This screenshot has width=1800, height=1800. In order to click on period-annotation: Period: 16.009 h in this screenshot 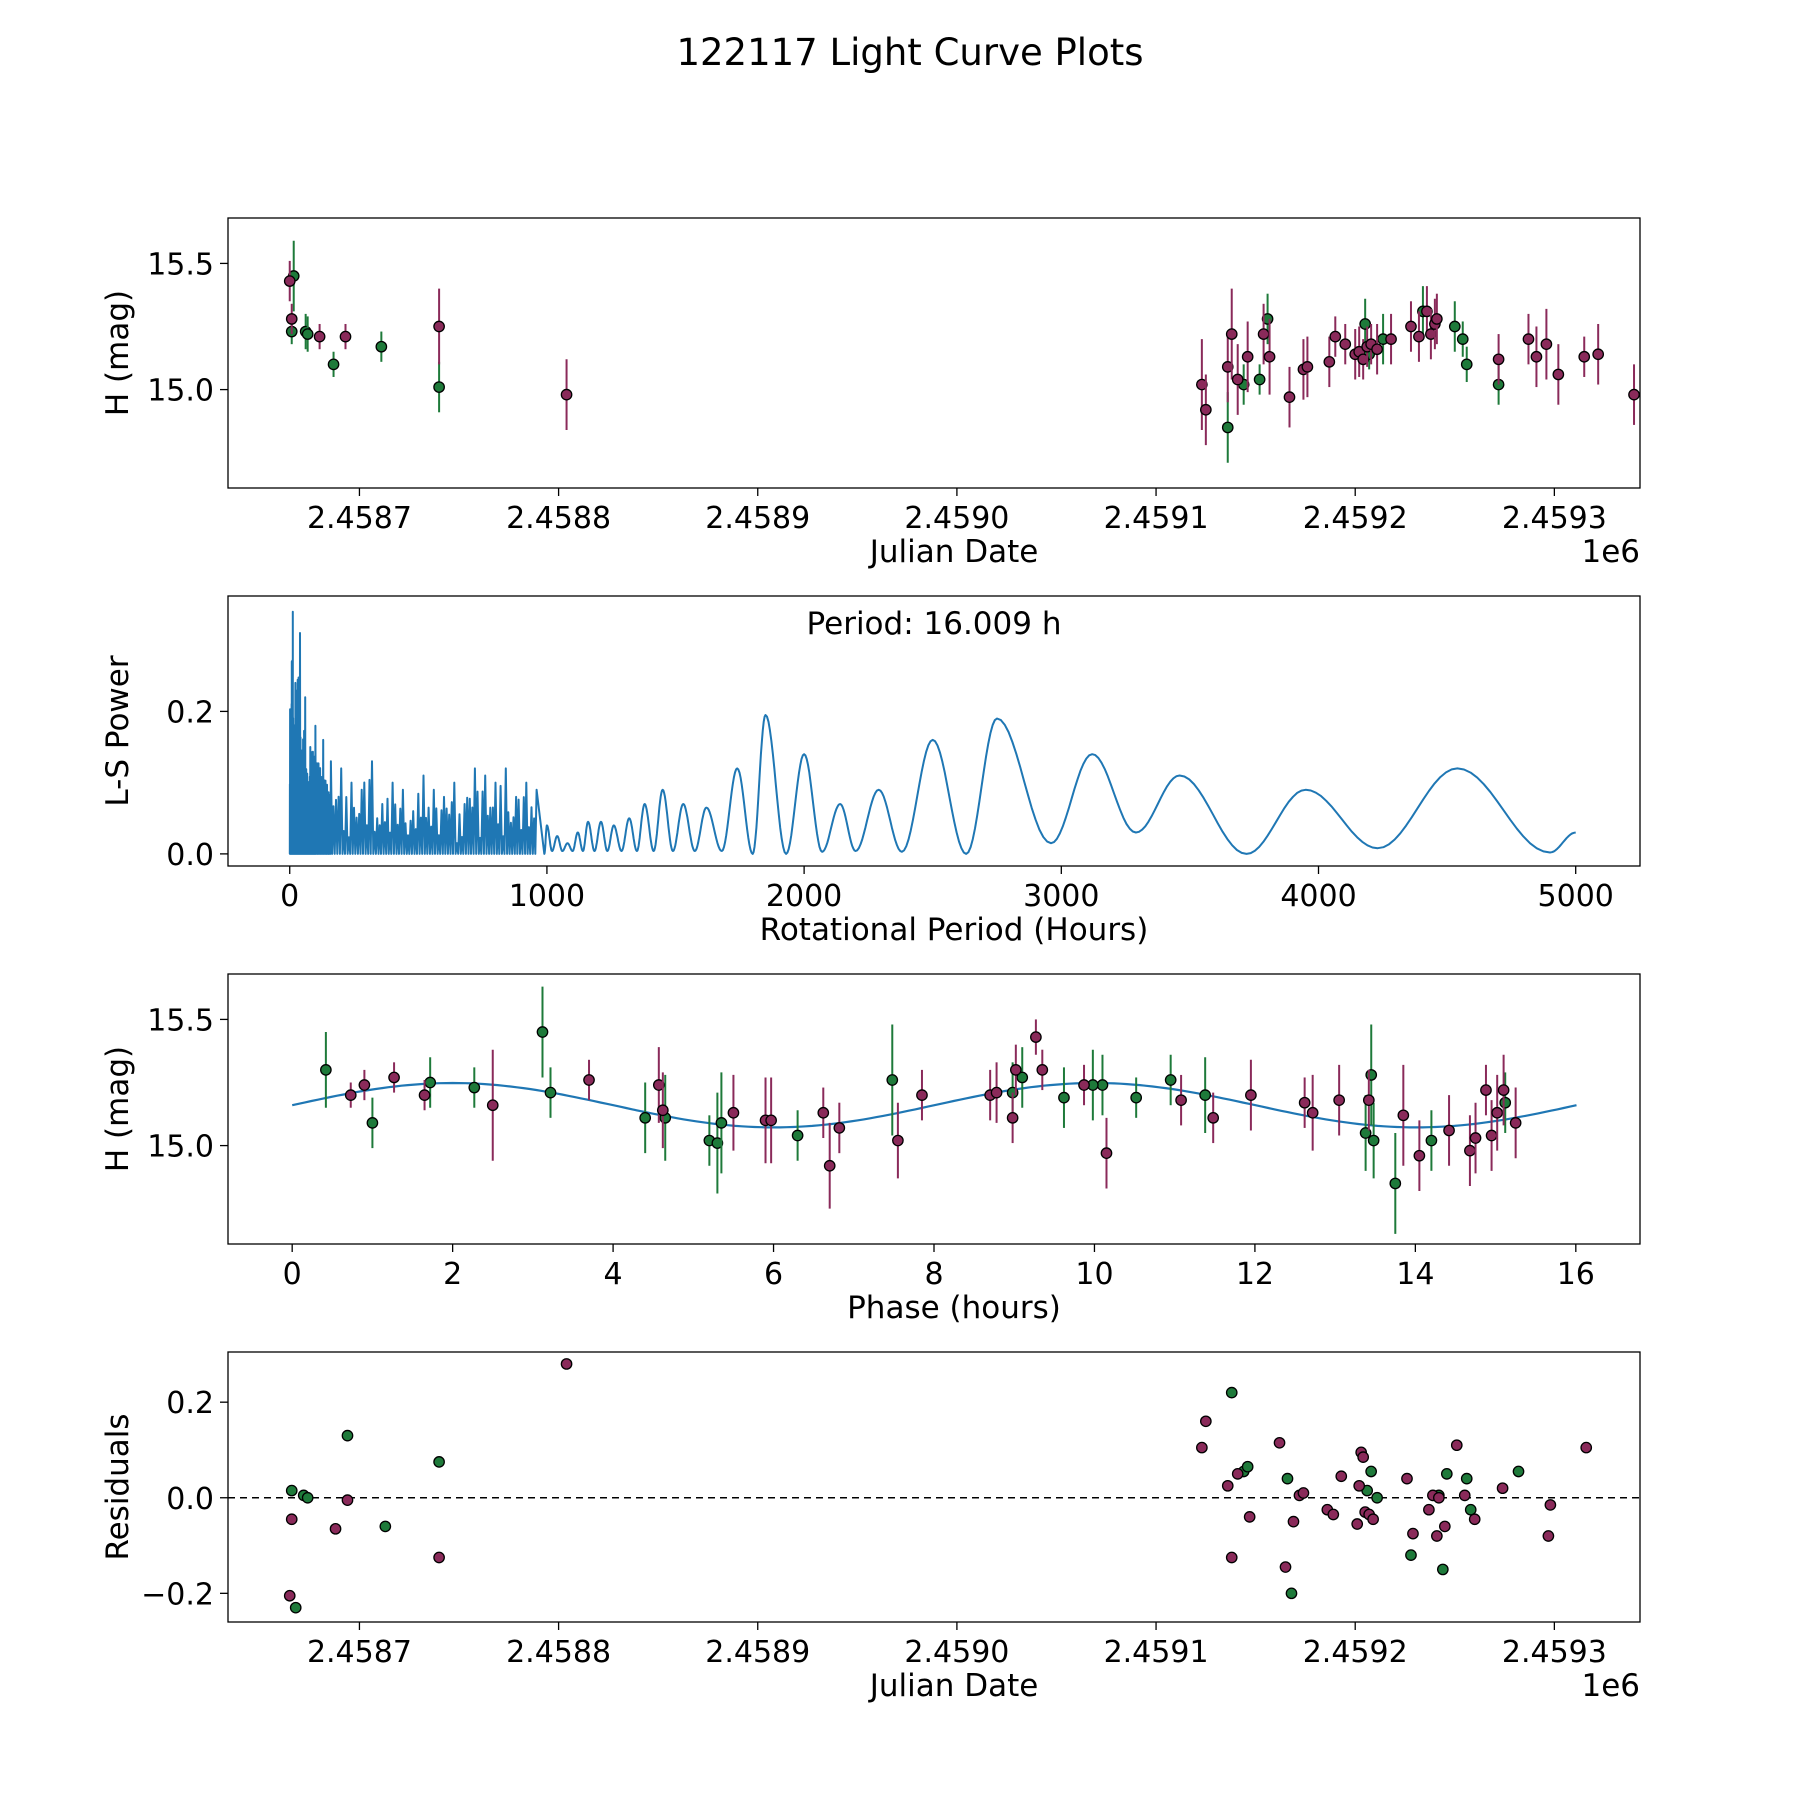, I will do `click(934, 624)`.